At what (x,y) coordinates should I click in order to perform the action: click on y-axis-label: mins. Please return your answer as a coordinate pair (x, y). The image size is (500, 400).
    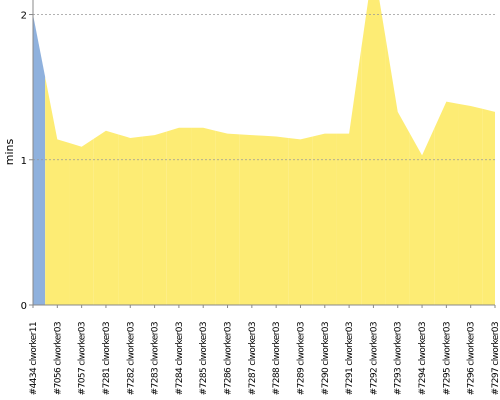
    Looking at the image, I should click on (9, 151).